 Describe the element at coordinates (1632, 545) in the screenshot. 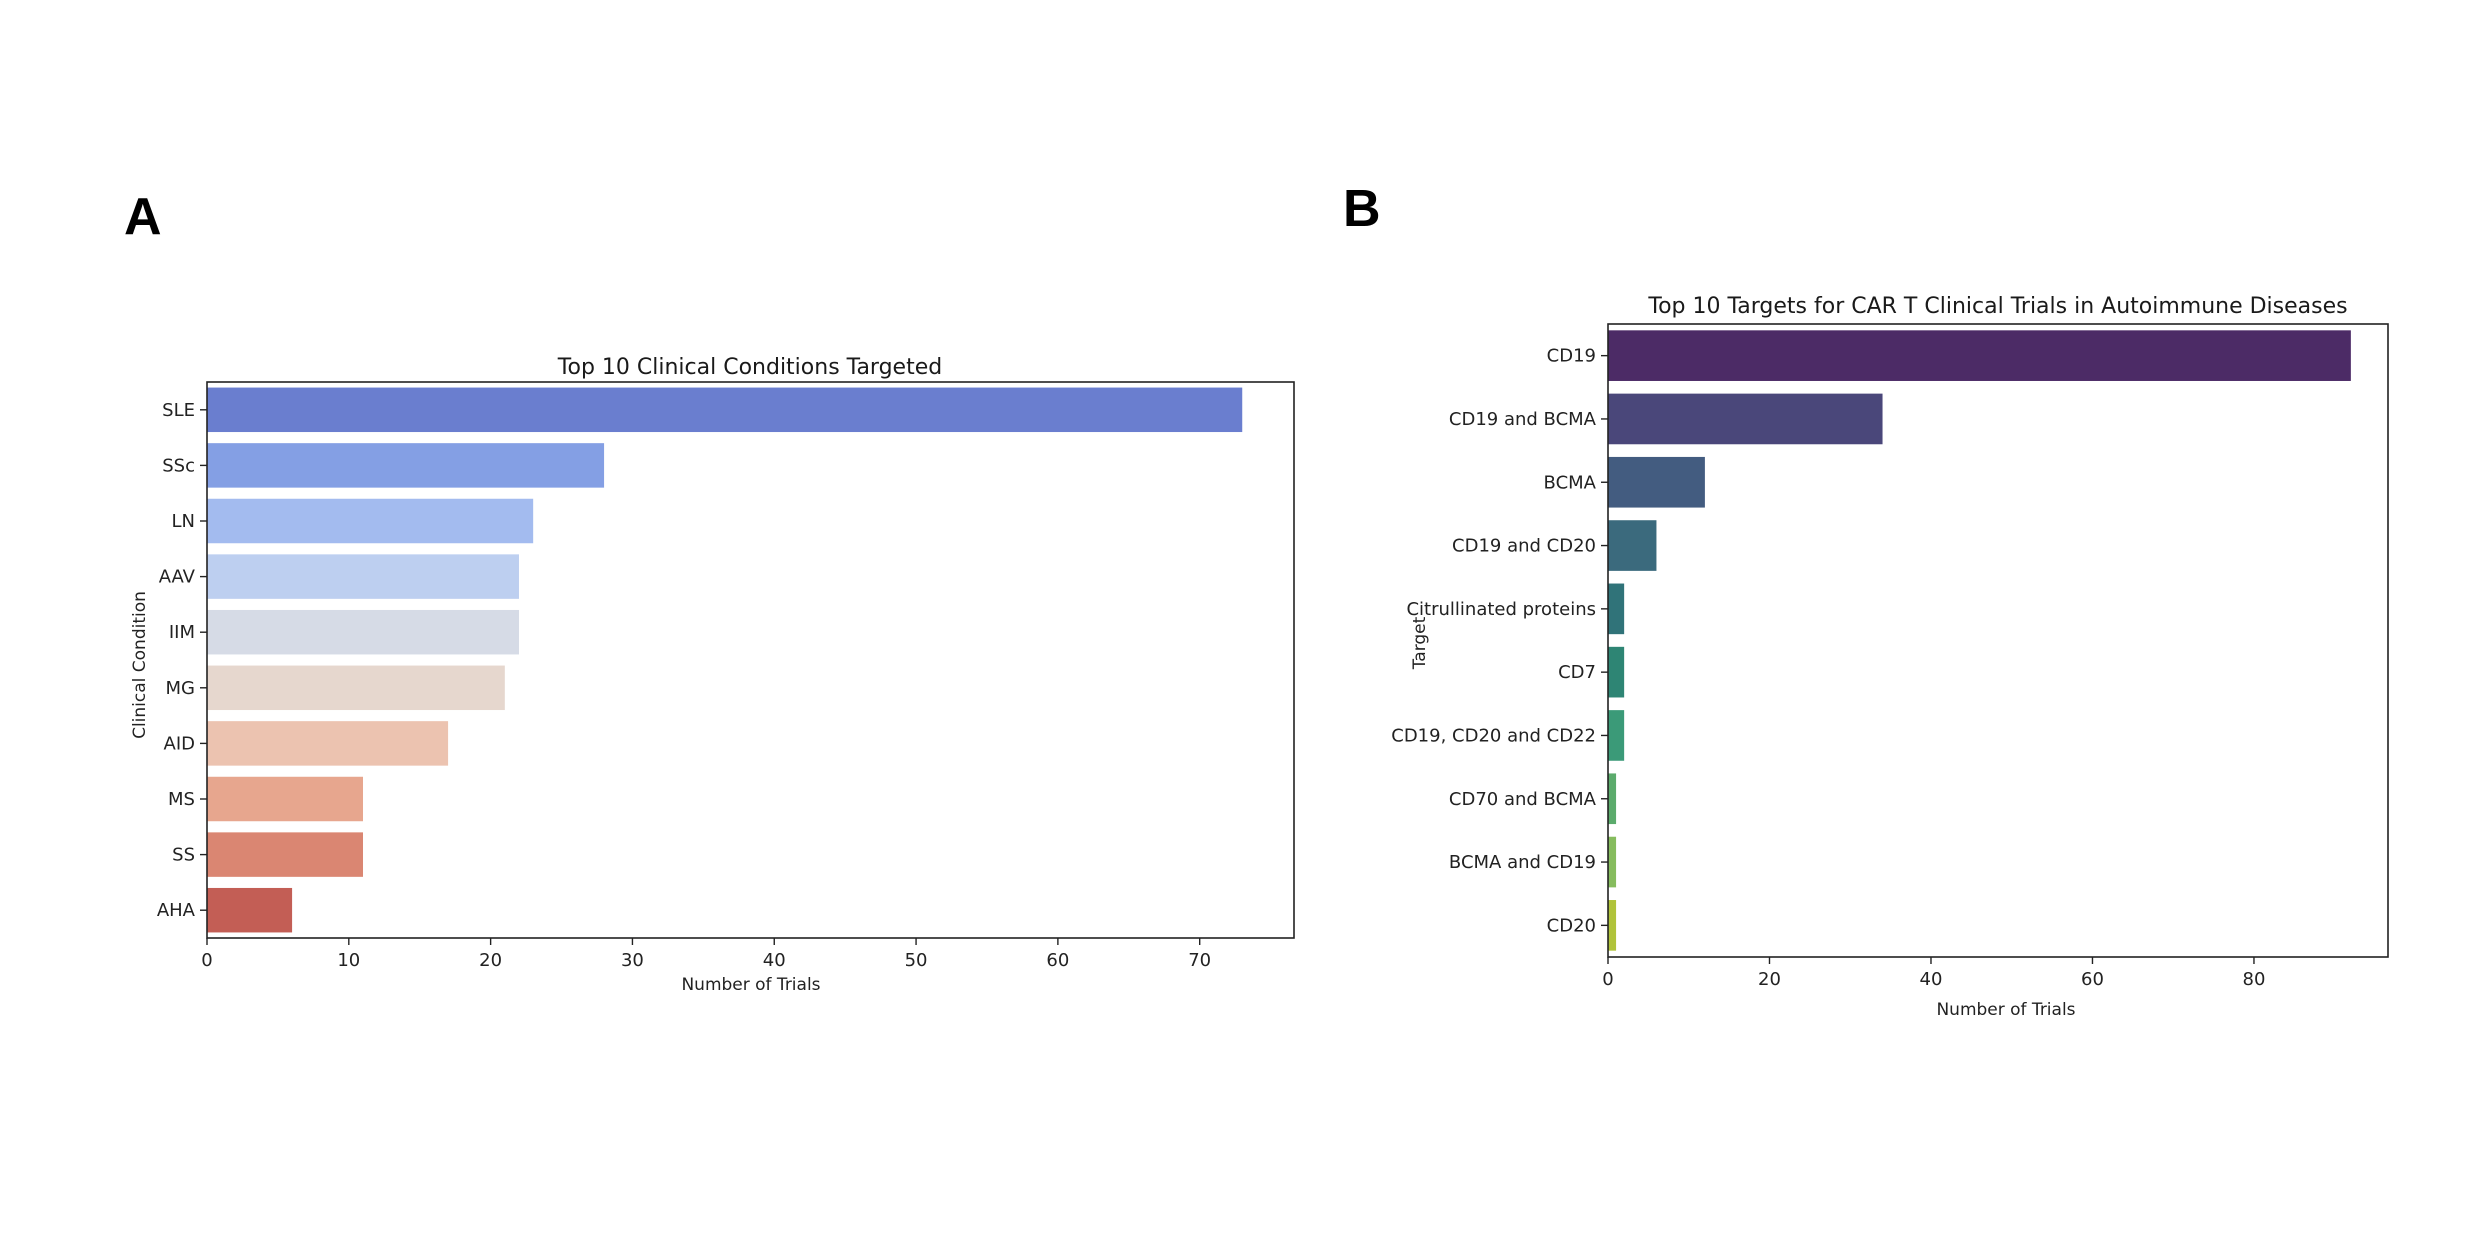

I see `bar-cd19-and-cd20` at that location.